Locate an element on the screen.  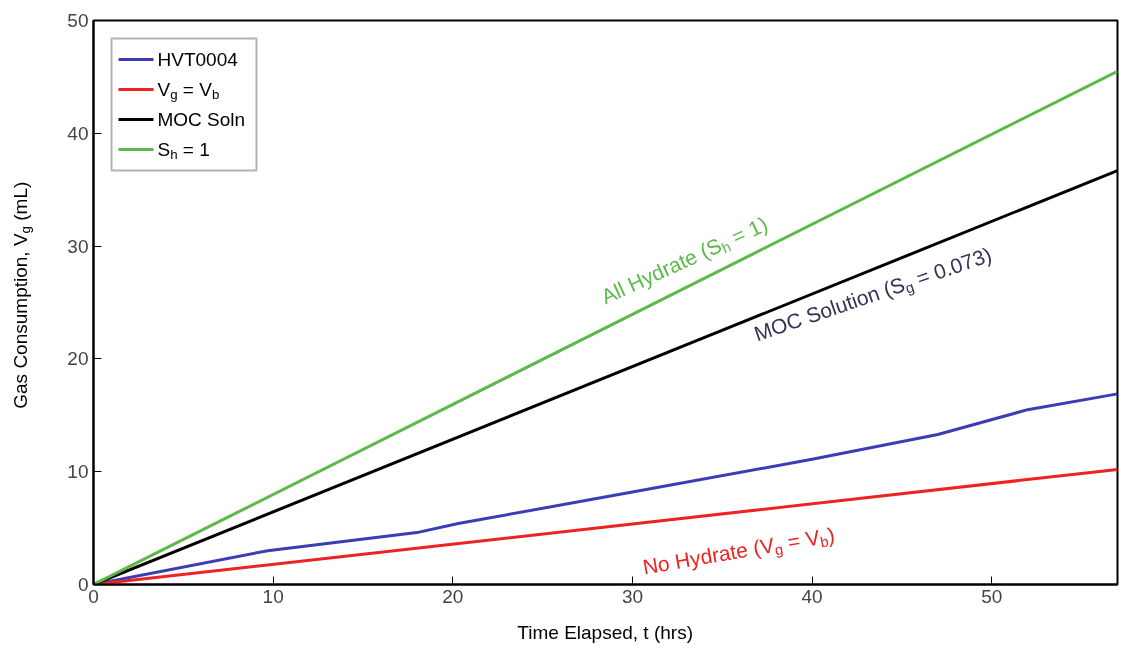
x-tick-label: 10 is located at coordinates (273, 596).